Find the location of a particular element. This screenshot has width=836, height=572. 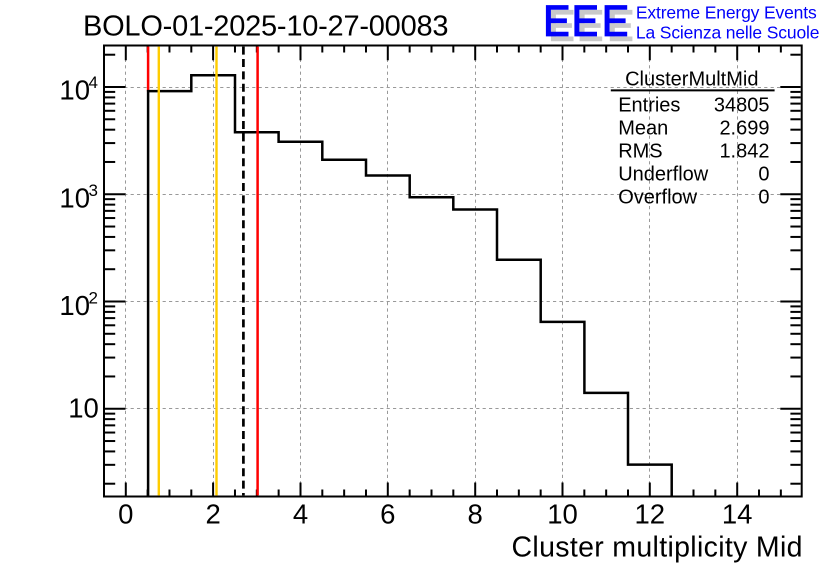

svg-text: 14 is located at coordinates (737, 514).